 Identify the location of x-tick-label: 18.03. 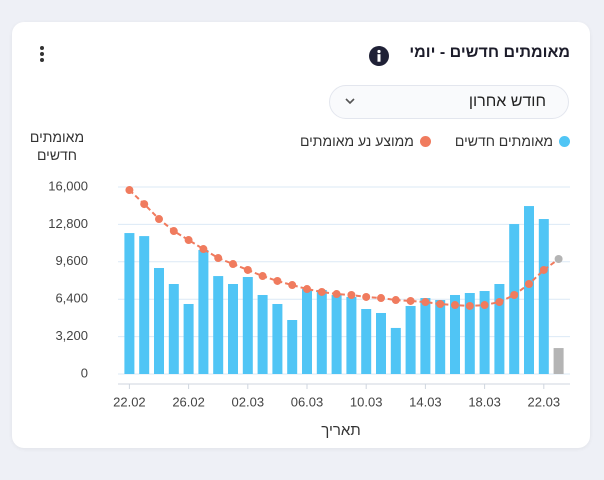
(484, 401).